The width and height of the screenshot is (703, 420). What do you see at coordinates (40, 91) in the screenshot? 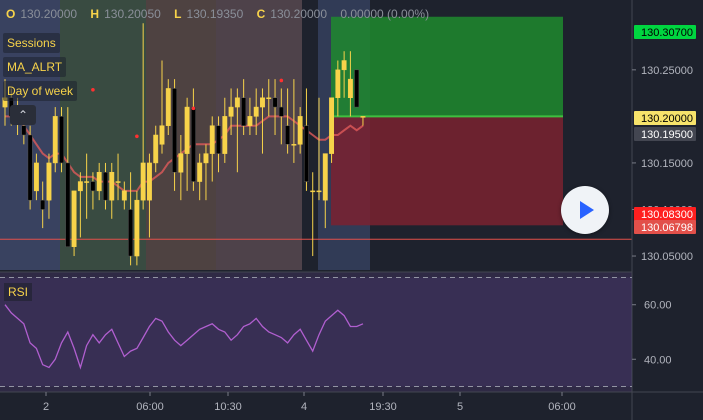
I see `indicator-day-of-week: Day of week` at bounding box center [40, 91].